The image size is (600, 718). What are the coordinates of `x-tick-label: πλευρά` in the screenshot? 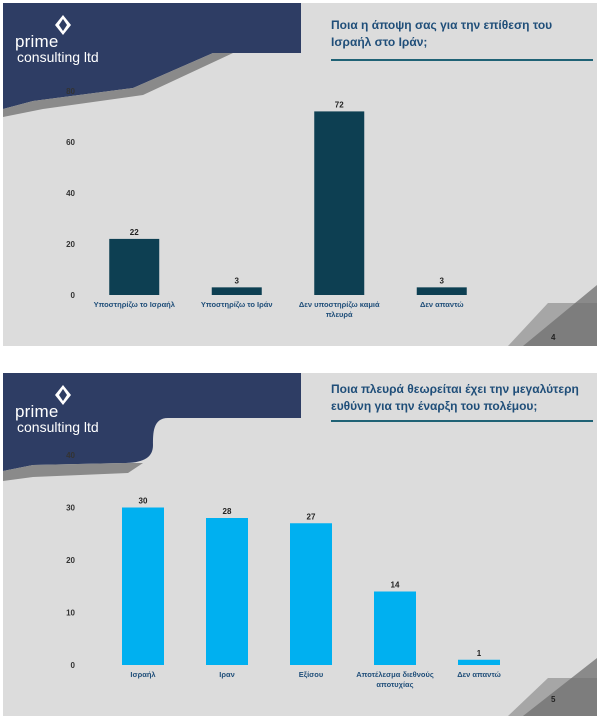 It's located at (339, 314).